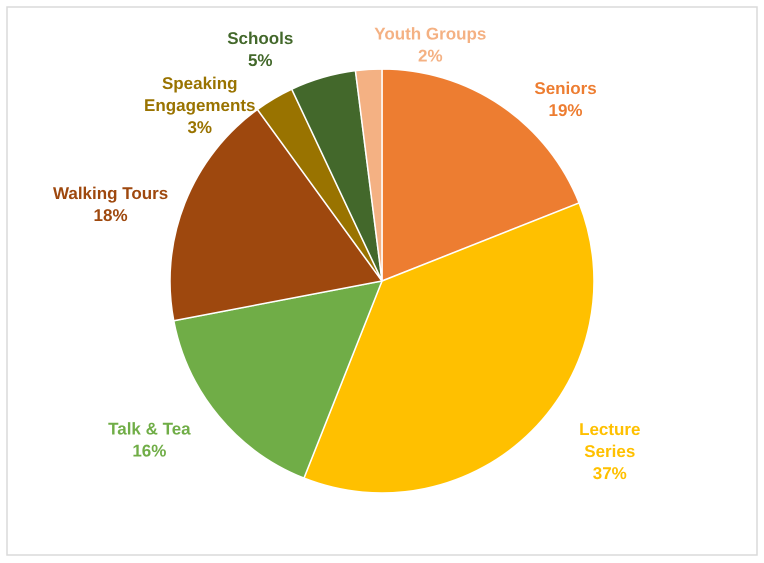  I want to click on data-label: 19%, so click(565, 110).